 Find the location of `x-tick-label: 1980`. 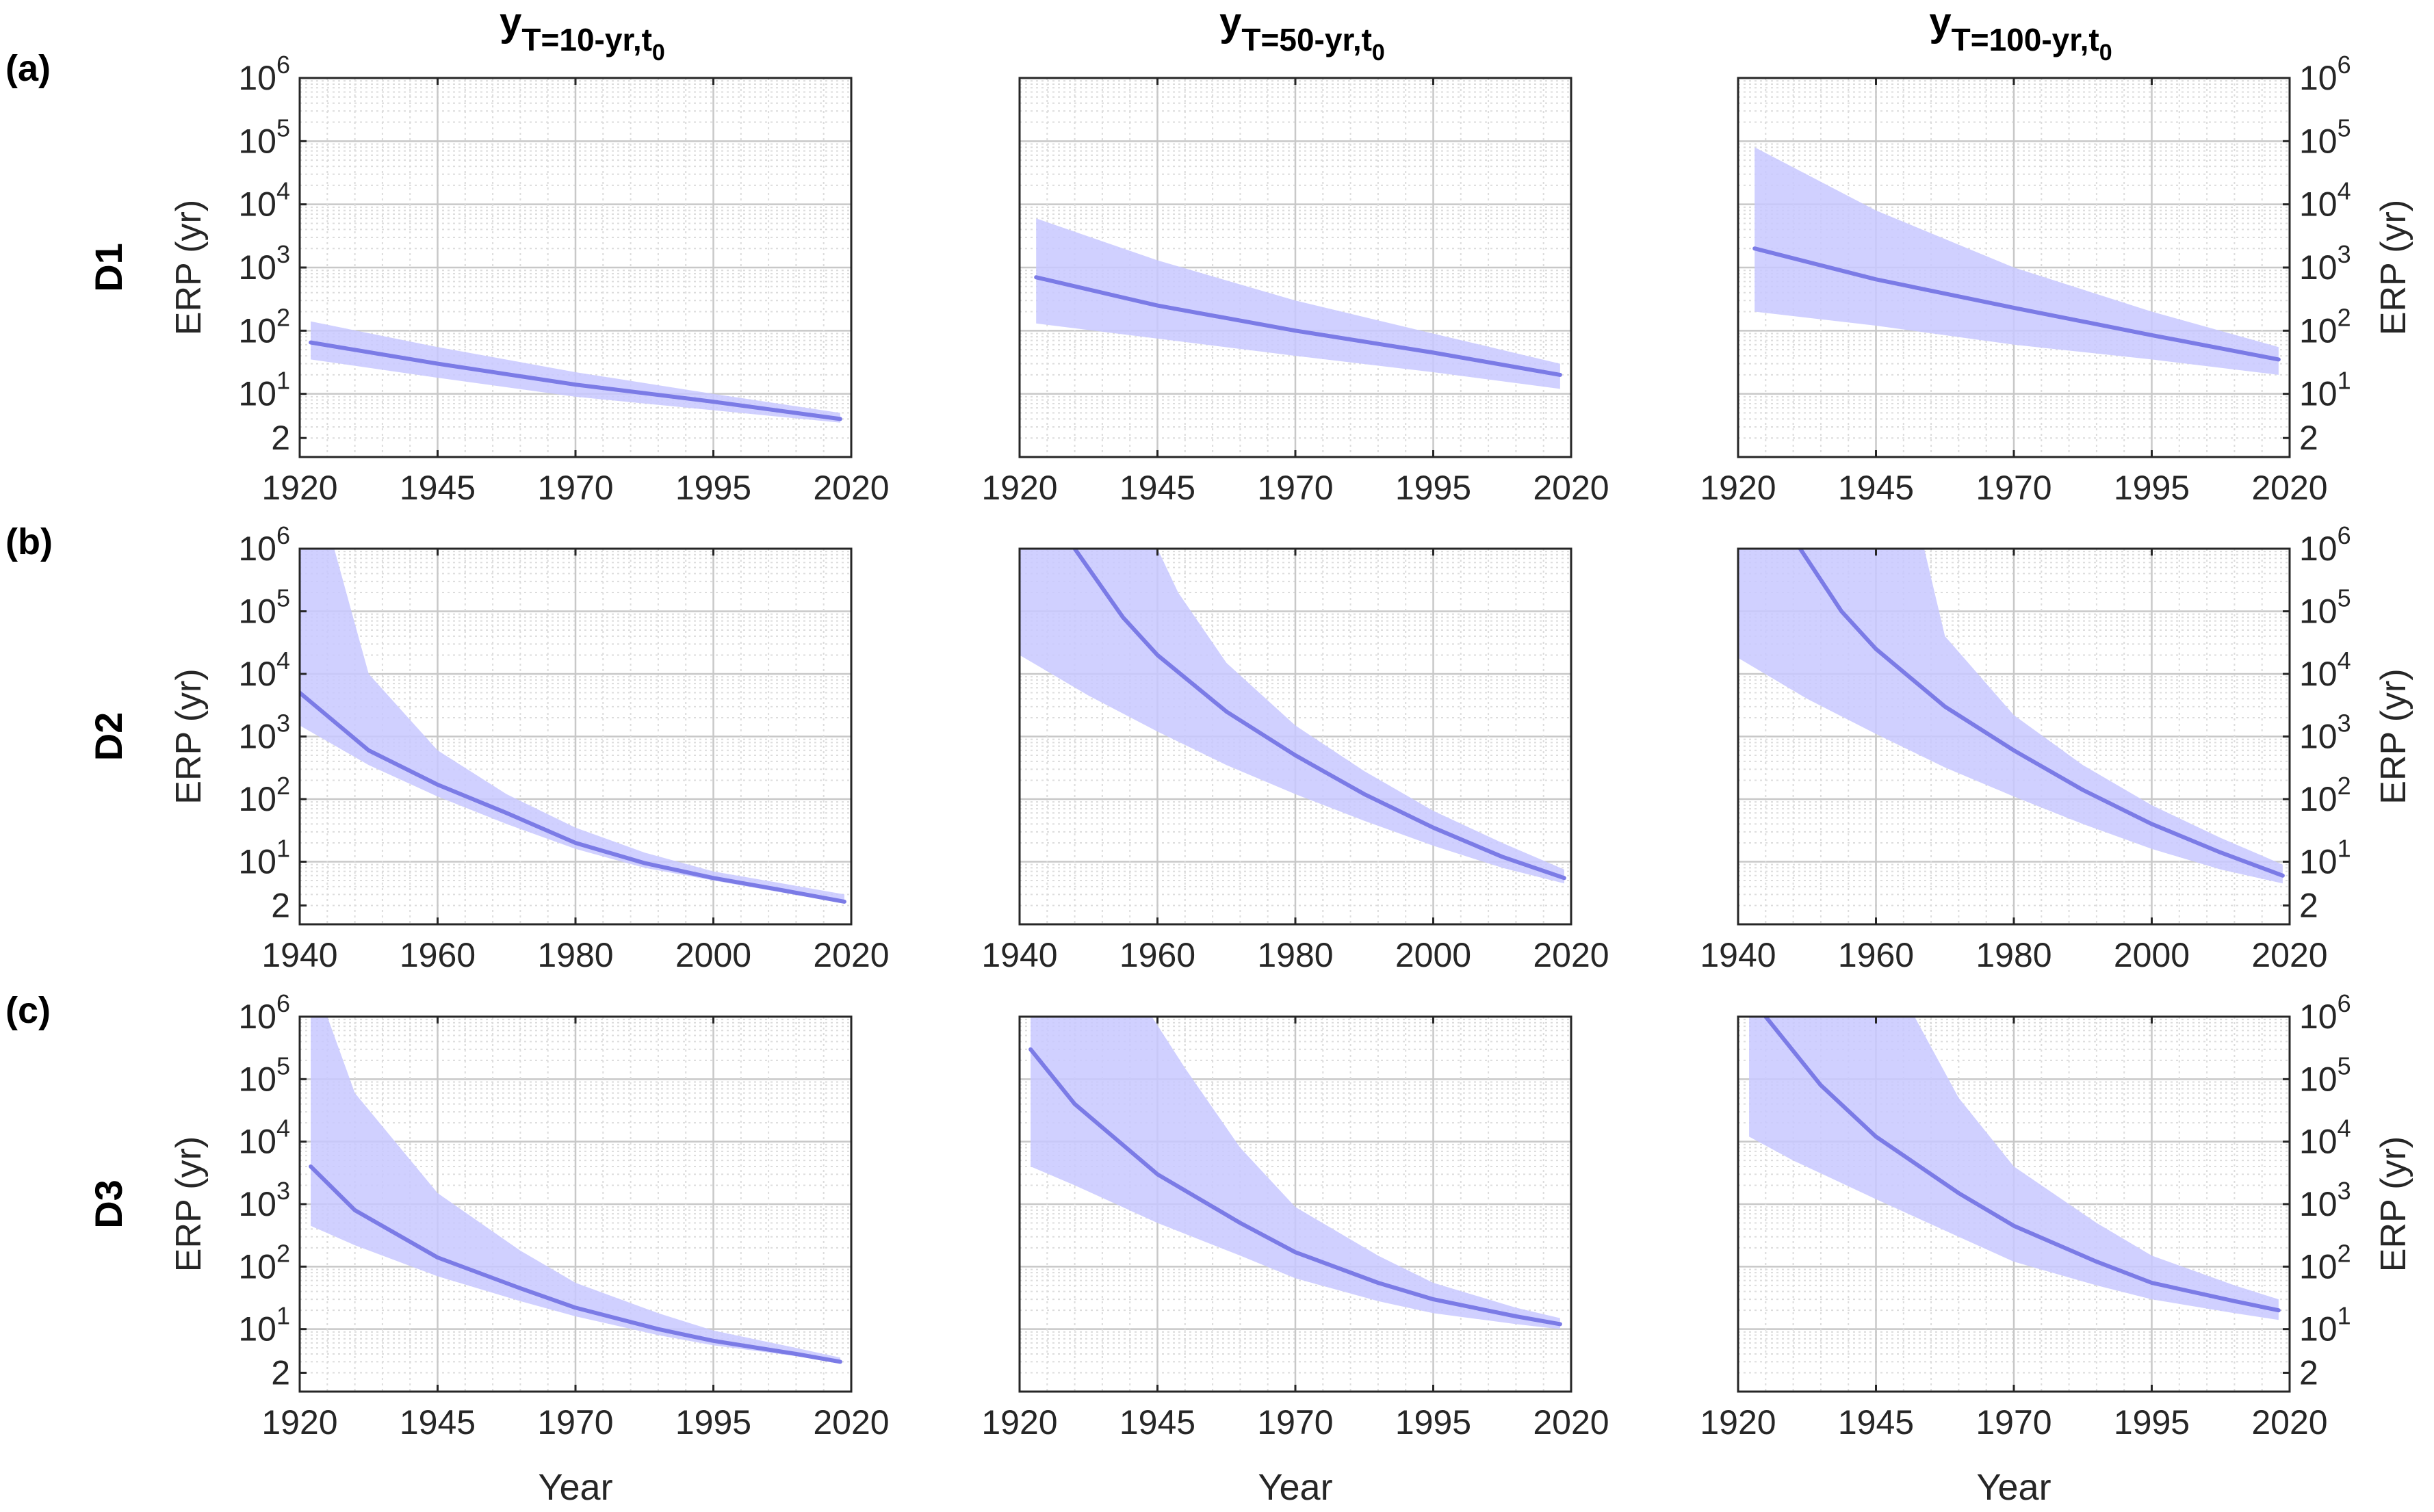

x-tick-label: 1980 is located at coordinates (575, 955).